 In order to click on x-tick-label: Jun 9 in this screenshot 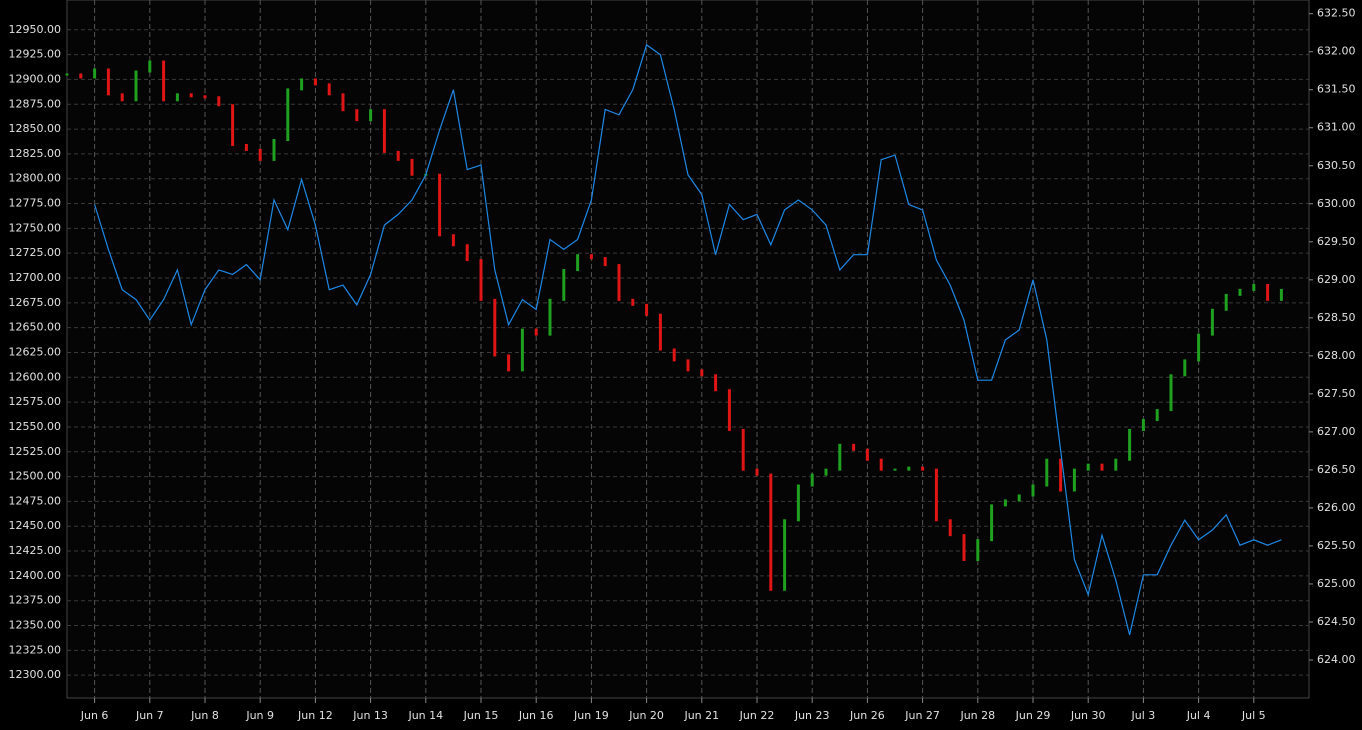, I will do `click(259, 715)`.